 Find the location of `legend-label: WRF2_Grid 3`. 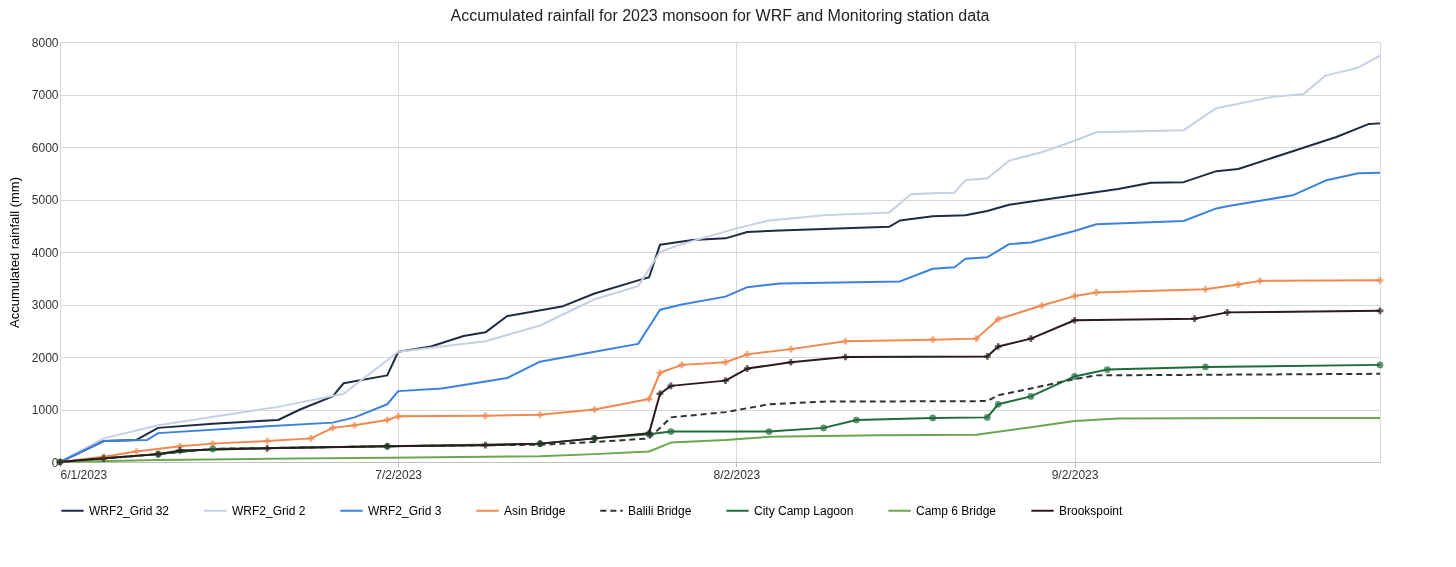

legend-label: WRF2_Grid 3 is located at coordinates (405, 510).